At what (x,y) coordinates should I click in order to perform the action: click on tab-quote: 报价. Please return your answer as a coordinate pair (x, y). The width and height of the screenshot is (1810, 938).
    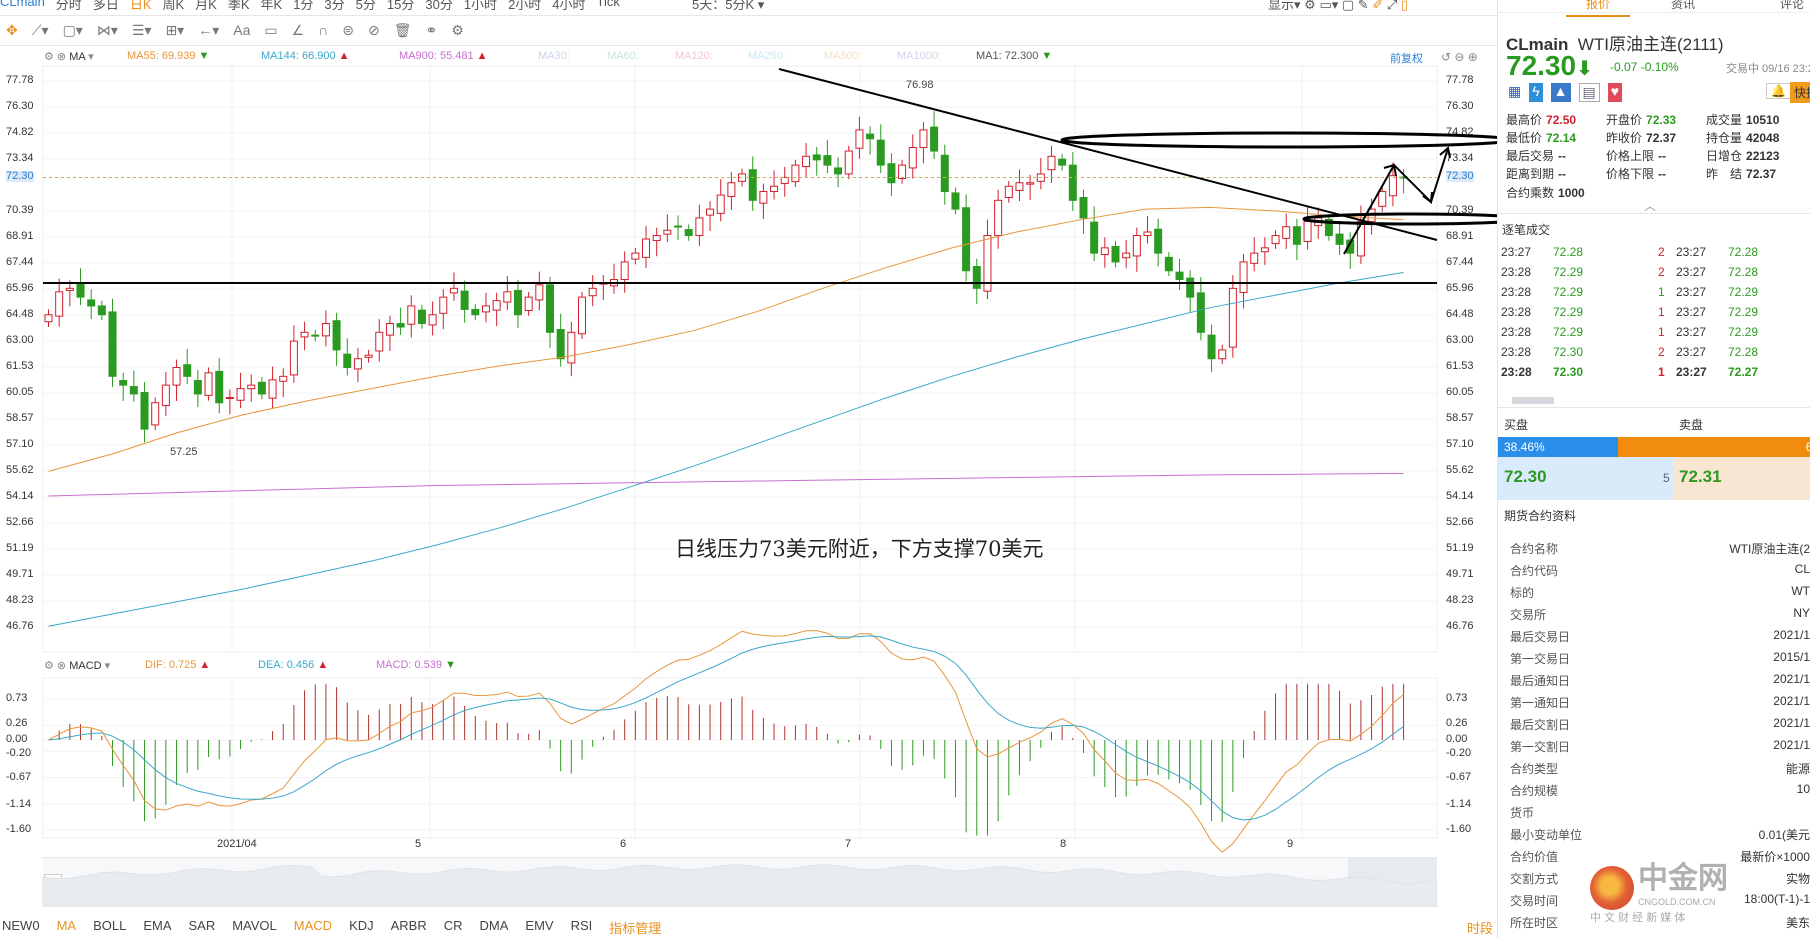
    Looking at the image, I should click on (1598, 8).